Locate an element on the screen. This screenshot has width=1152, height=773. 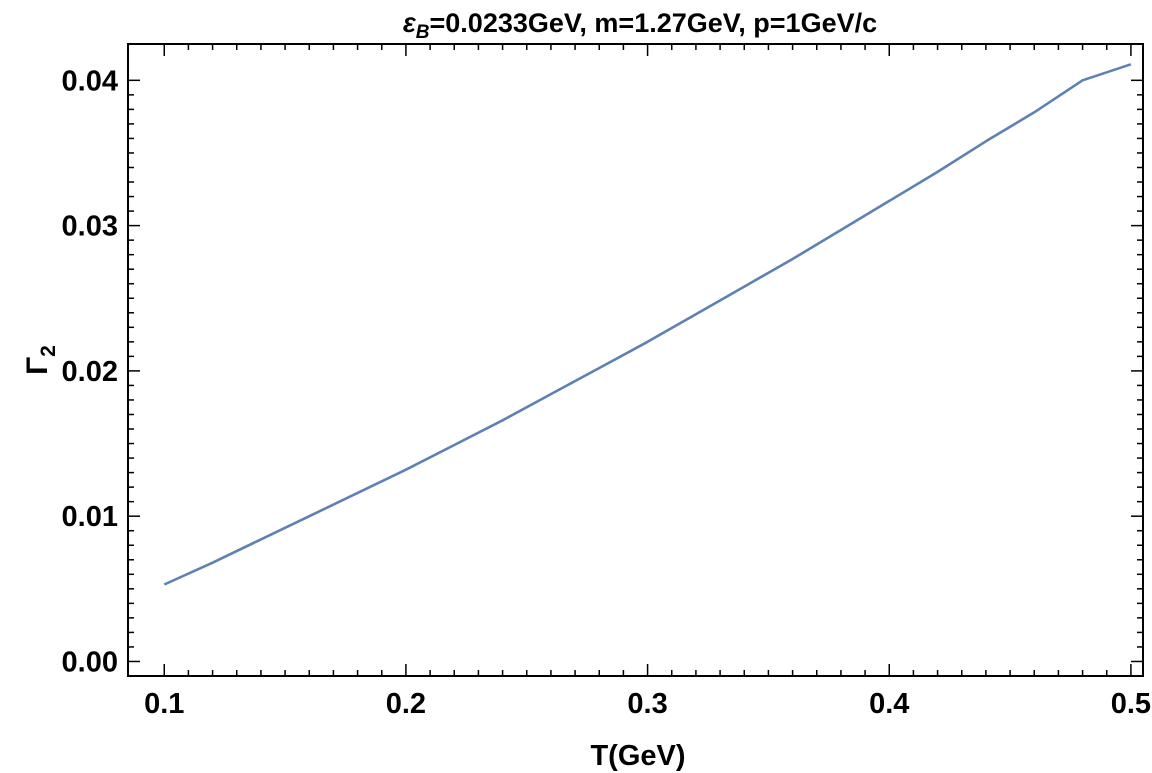
x-tick-label: 0.4 is located at coordinates (889, 704).